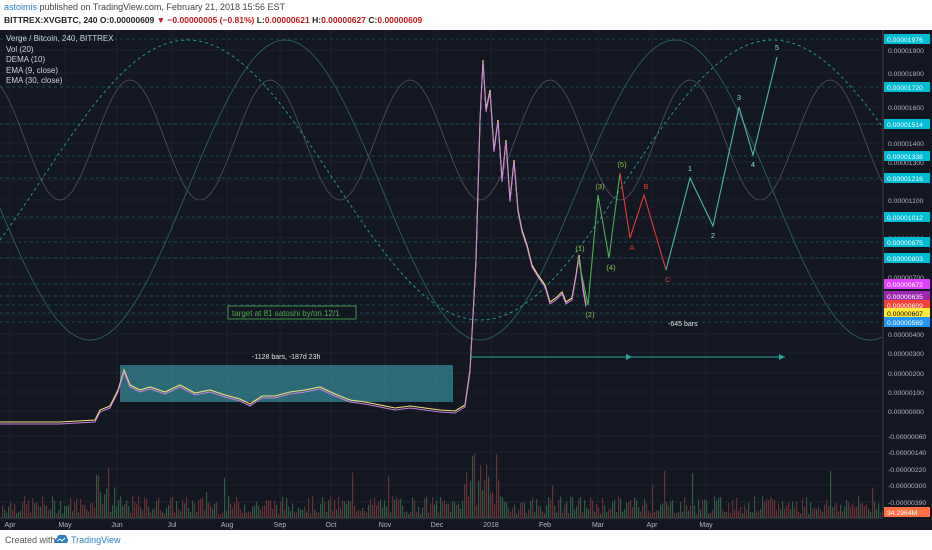  Describe the element at coordinates (706, 525) in the screenshot. I see `time-label-13: May` at that location.